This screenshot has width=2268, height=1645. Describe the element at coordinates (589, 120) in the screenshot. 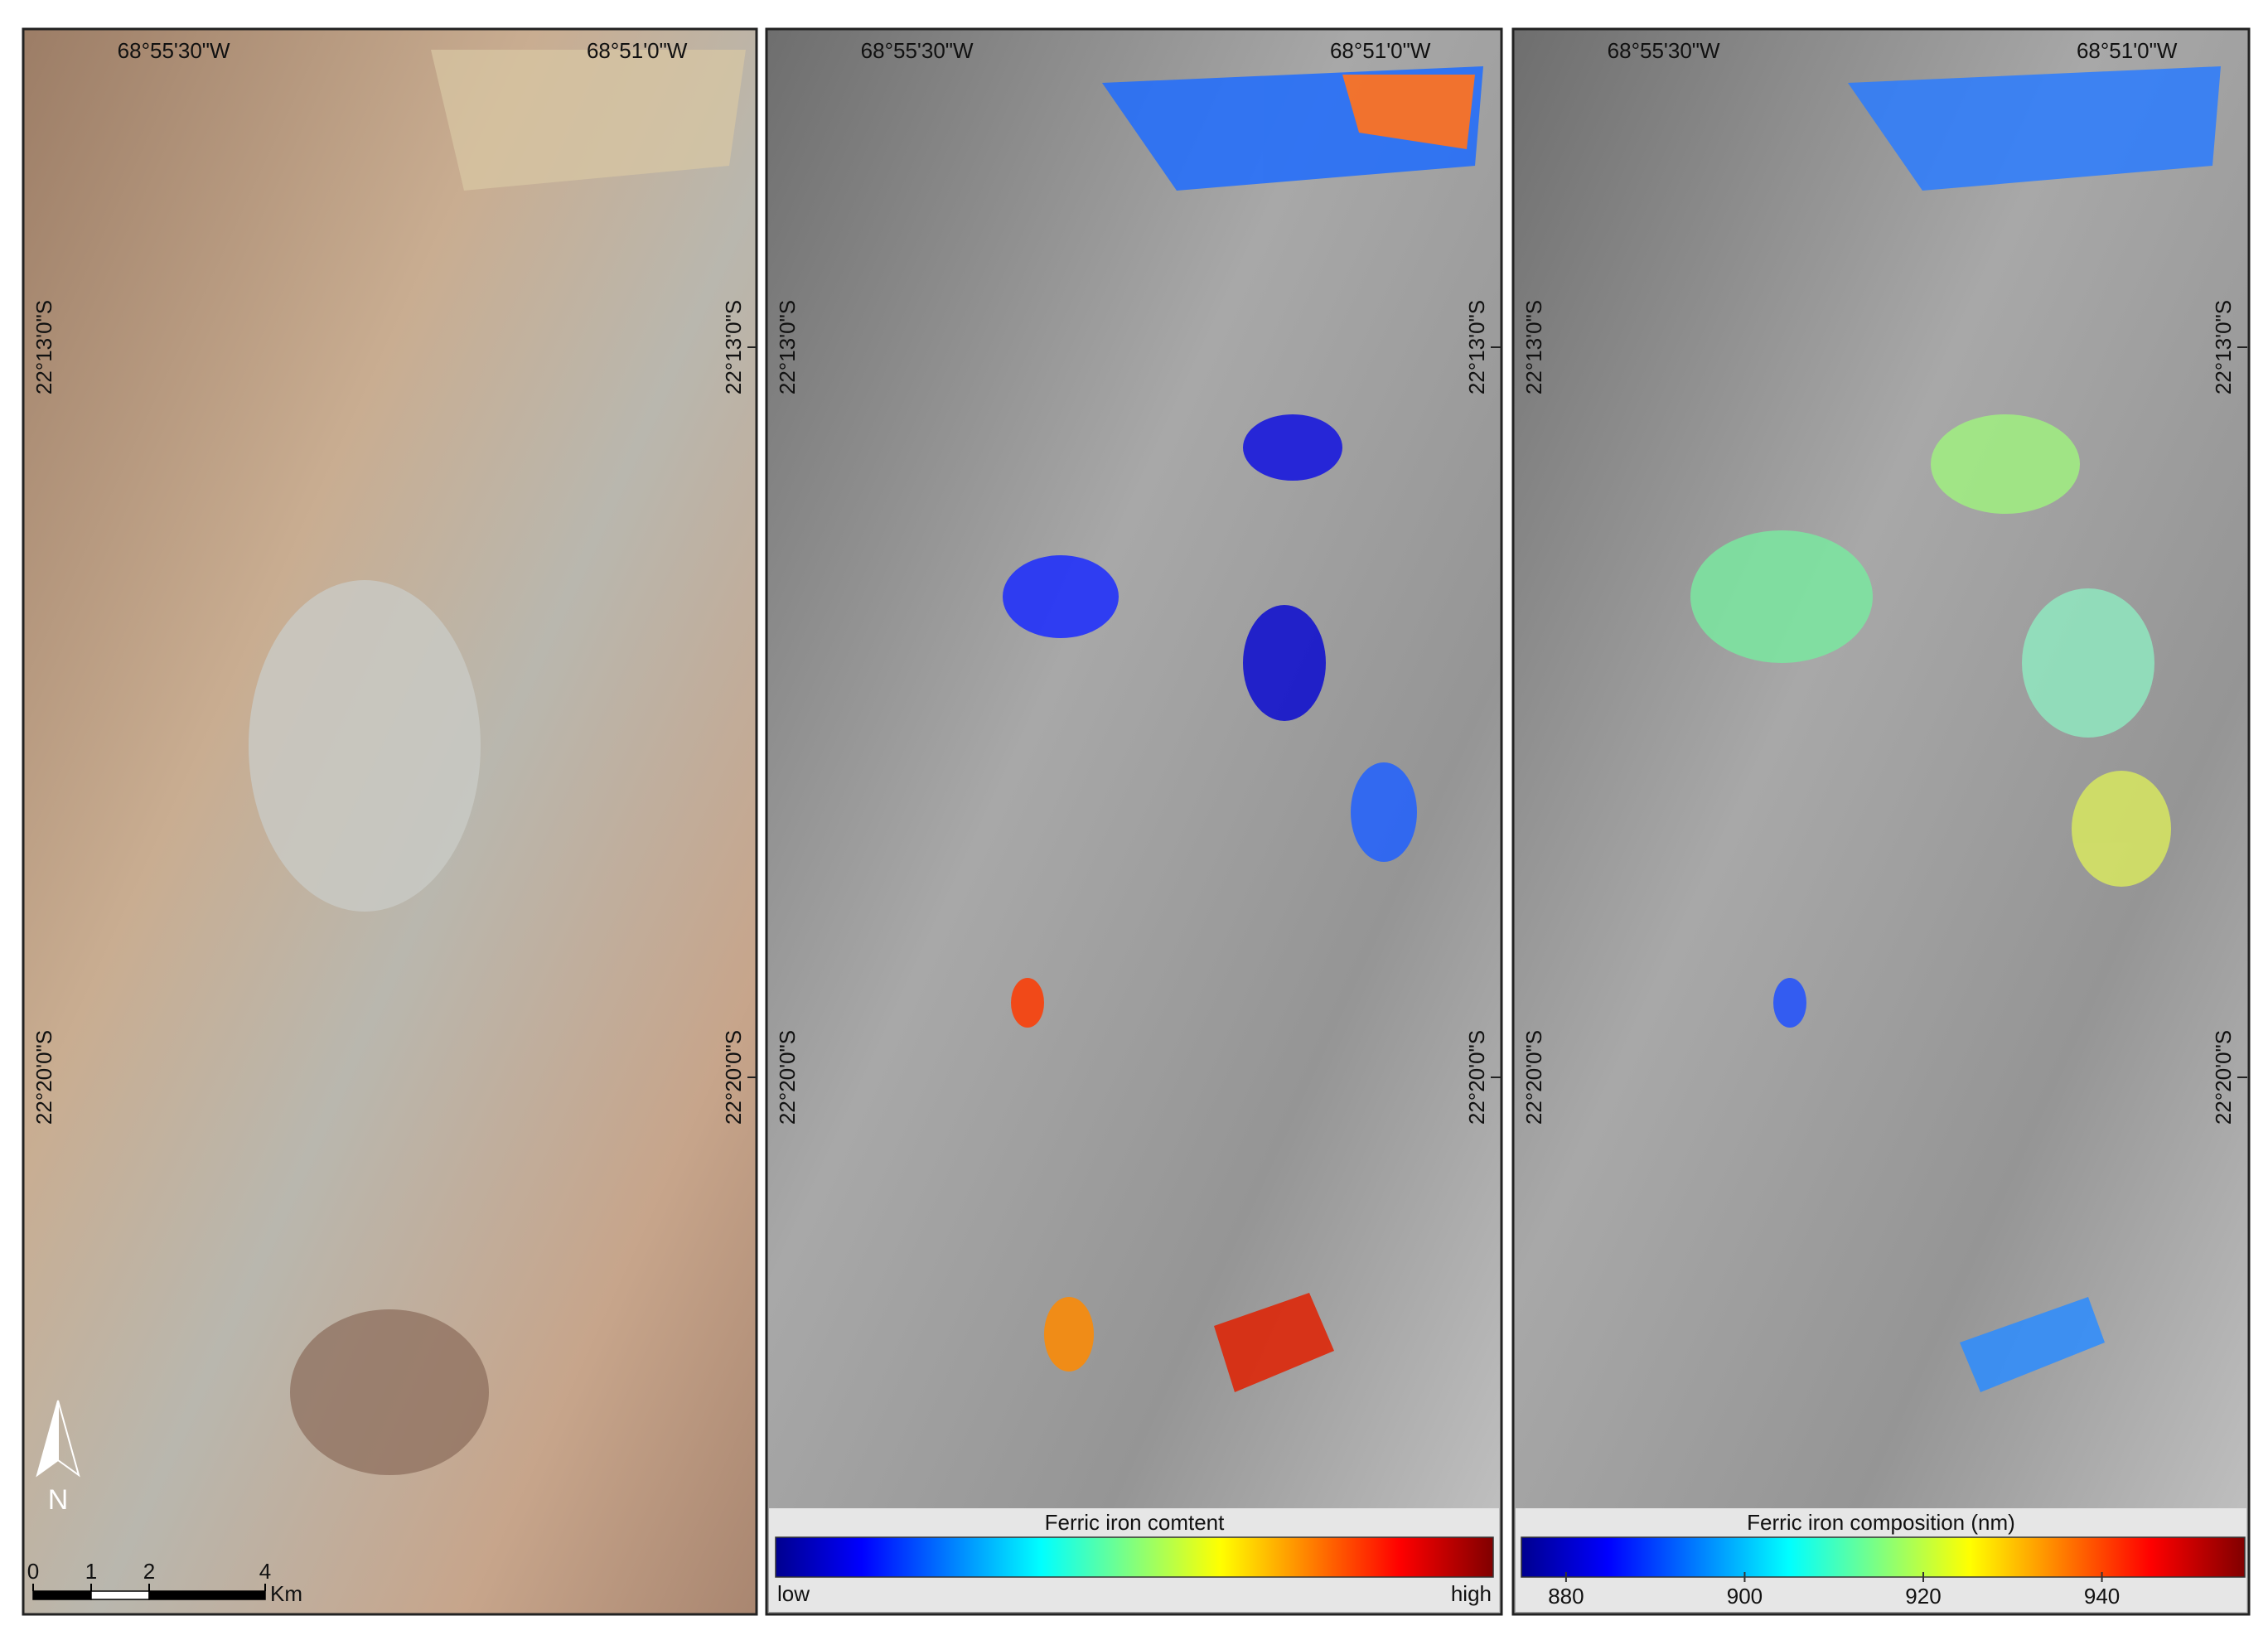

I see `tailings` at that location.